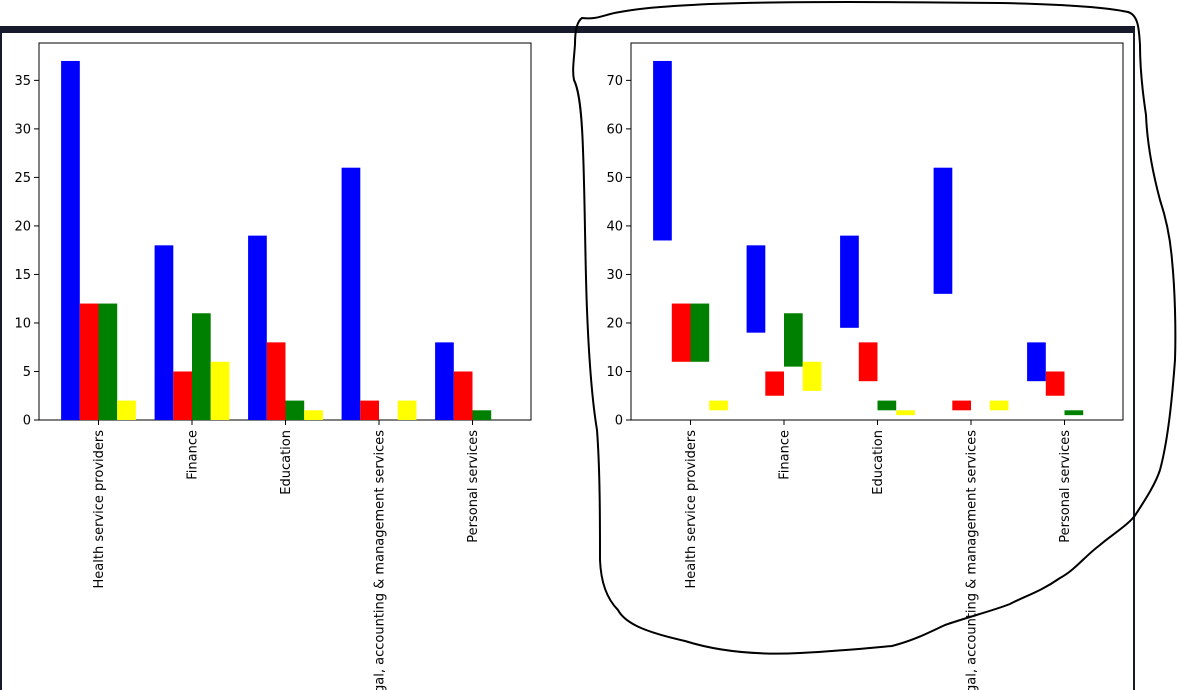  I want to click on window-right-border, so click(1134, 361).